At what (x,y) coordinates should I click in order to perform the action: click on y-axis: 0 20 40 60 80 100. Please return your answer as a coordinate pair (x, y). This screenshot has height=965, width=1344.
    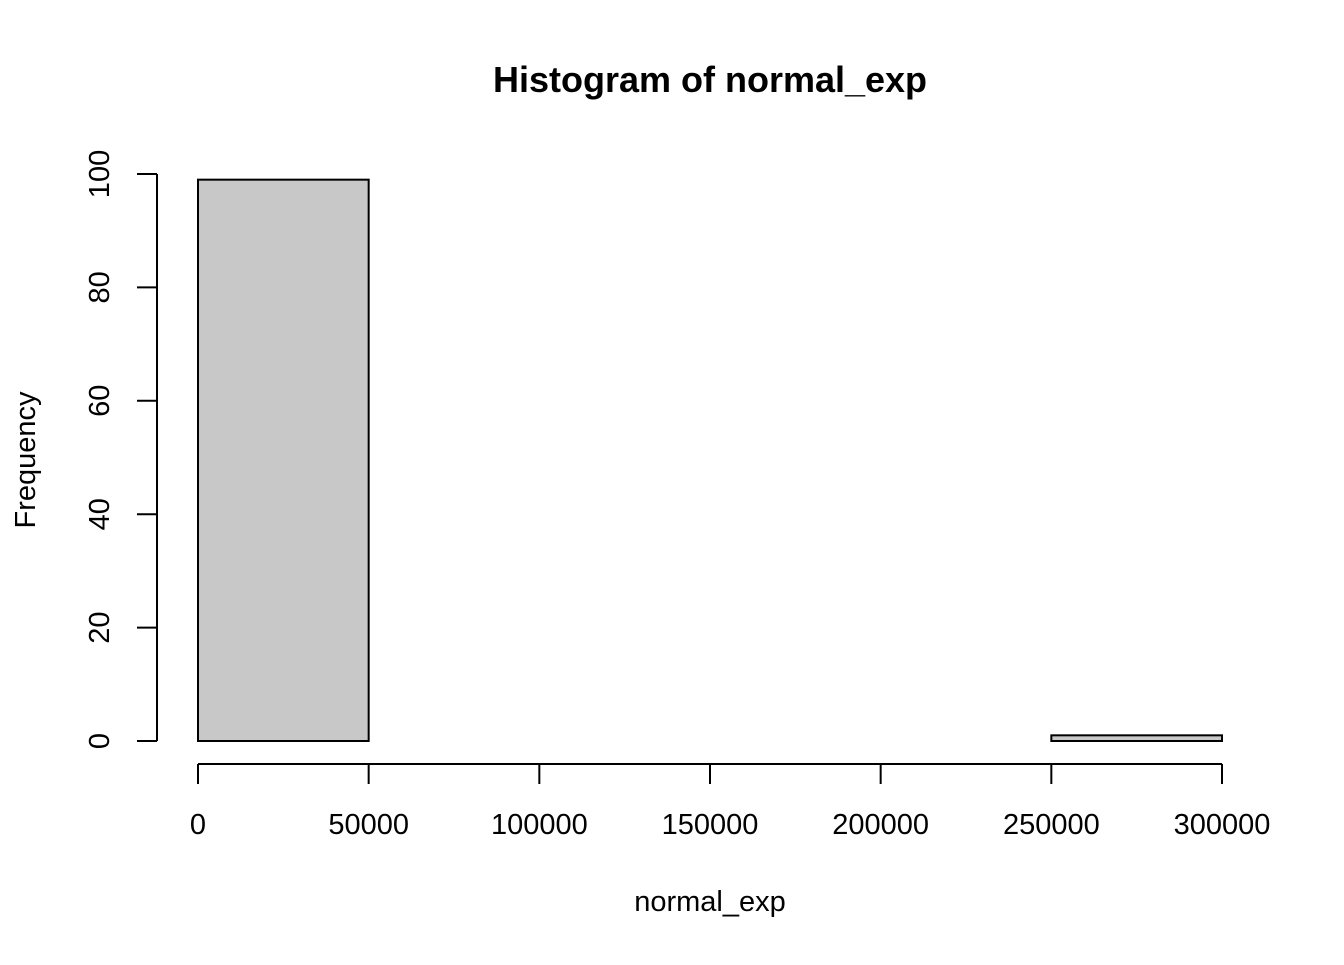
    Looking at the image, I should click on (121, 449).